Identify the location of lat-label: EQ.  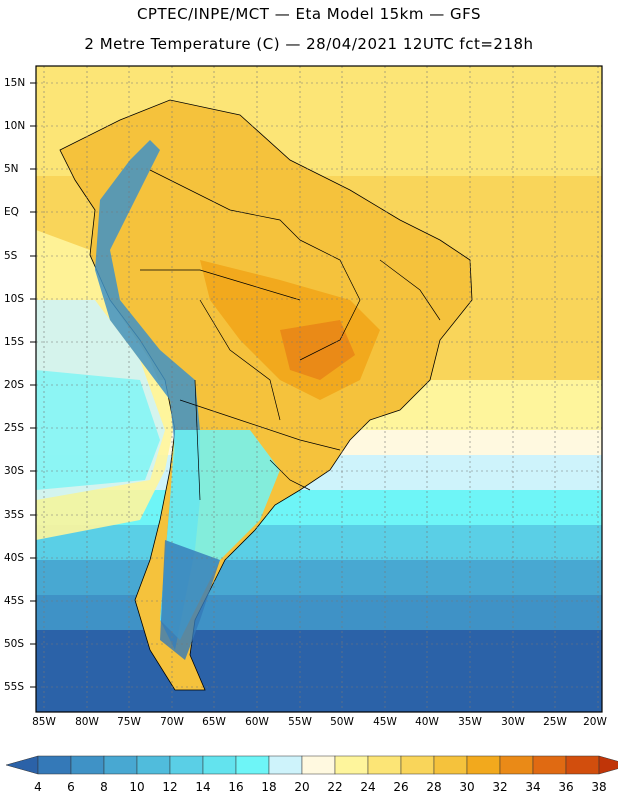
(11, 212).